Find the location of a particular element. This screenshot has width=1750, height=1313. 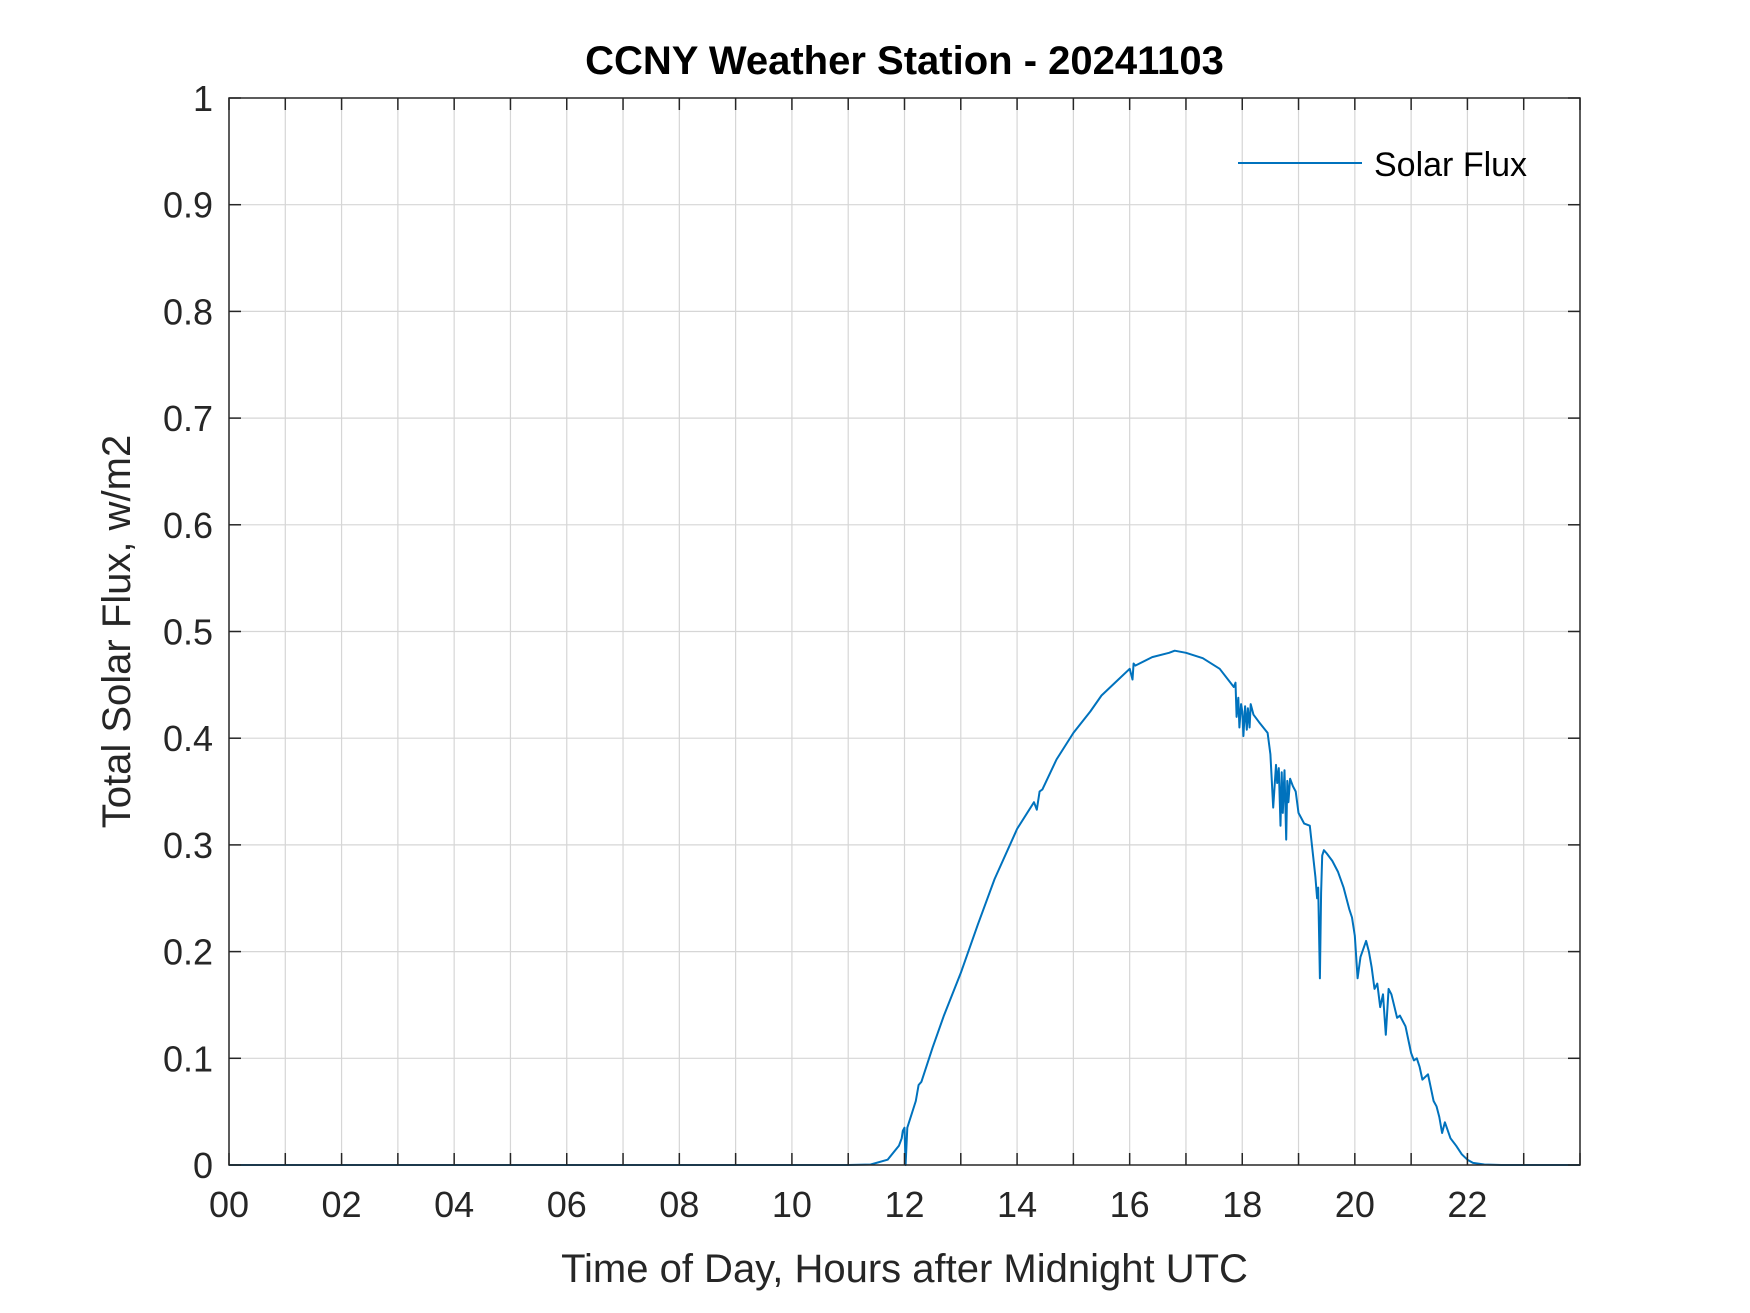

y-tick-label: 0.6 is located at coordinates (188, 525).